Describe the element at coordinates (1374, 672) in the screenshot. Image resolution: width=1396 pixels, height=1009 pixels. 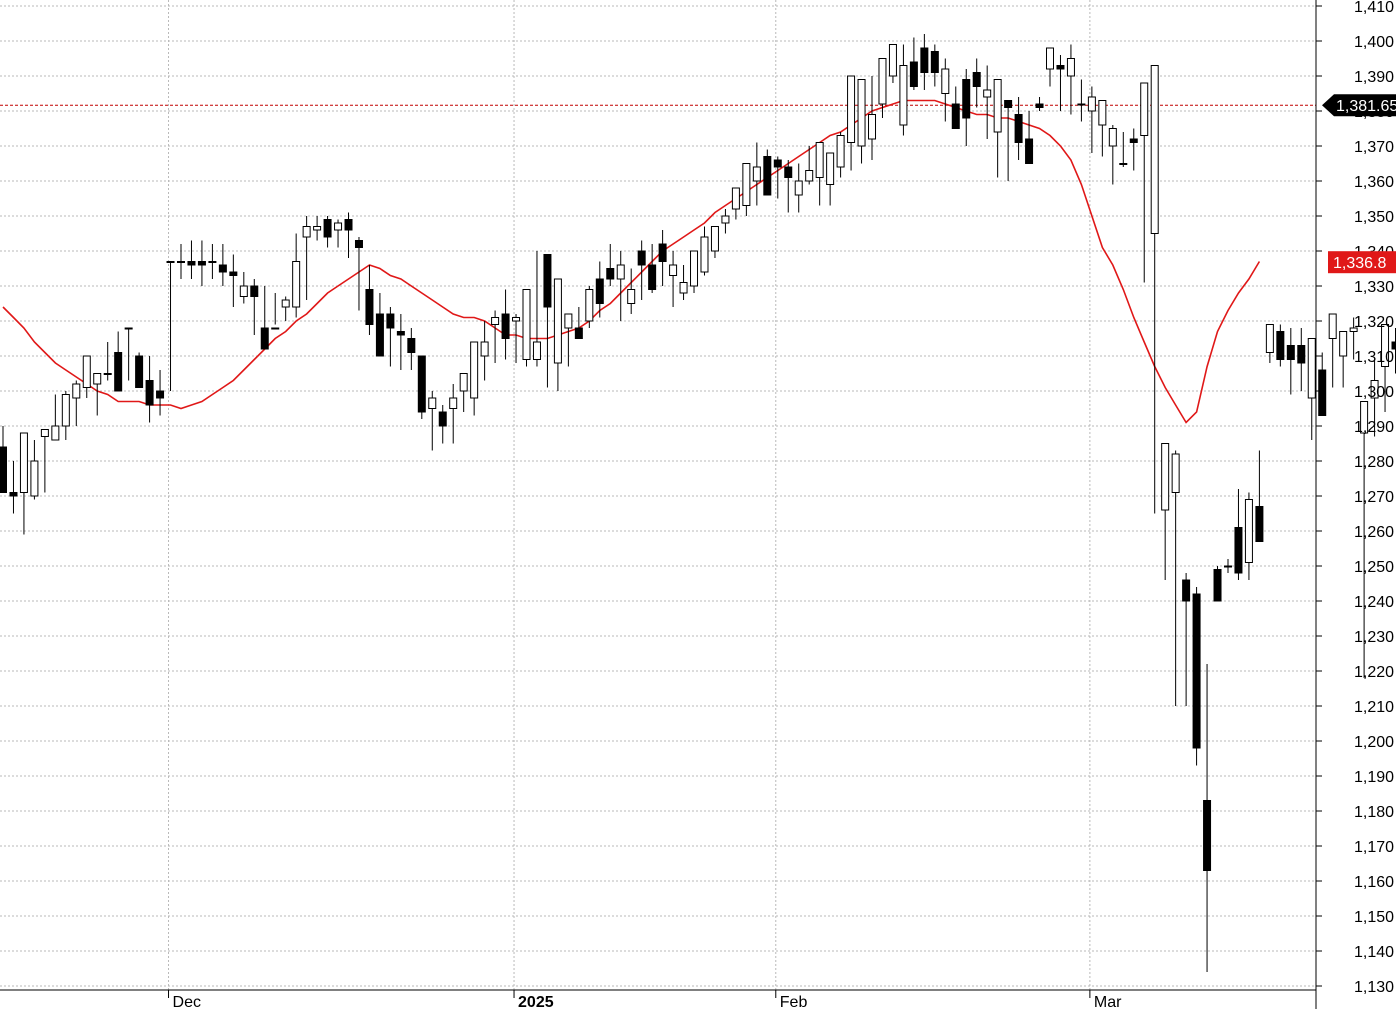
I see `y-tick-label: 1,220` at that location.